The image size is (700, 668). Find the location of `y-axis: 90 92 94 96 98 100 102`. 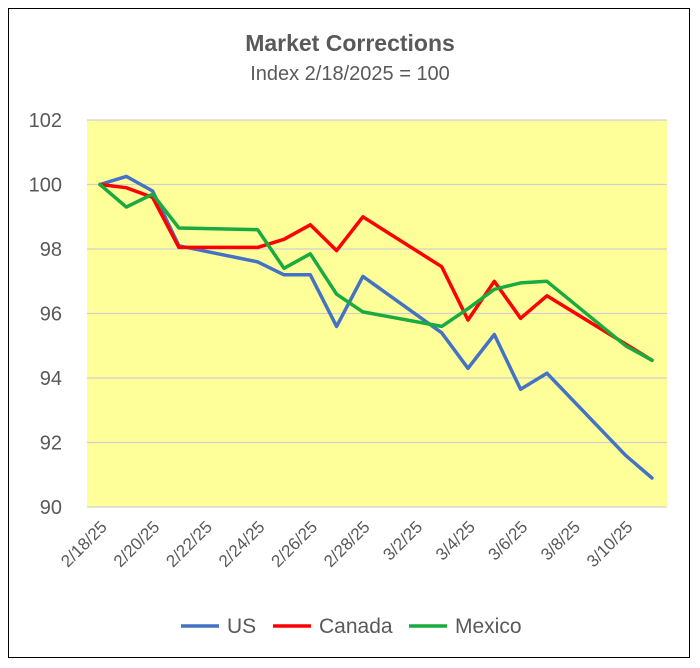

y-axis: 90 92 94 96 98 100 102 is located at coordinates (45, 314).